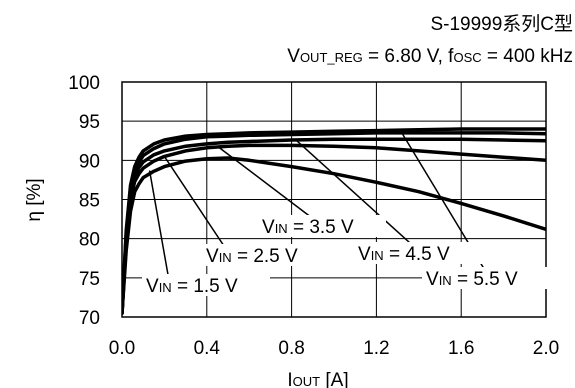 The height and width of the screenshot is (388, 575). What do you see at coordinates (467, 57) in the screenshot?
I see `subtitle-f-sub: OSC` at bounding box center [467, 57].